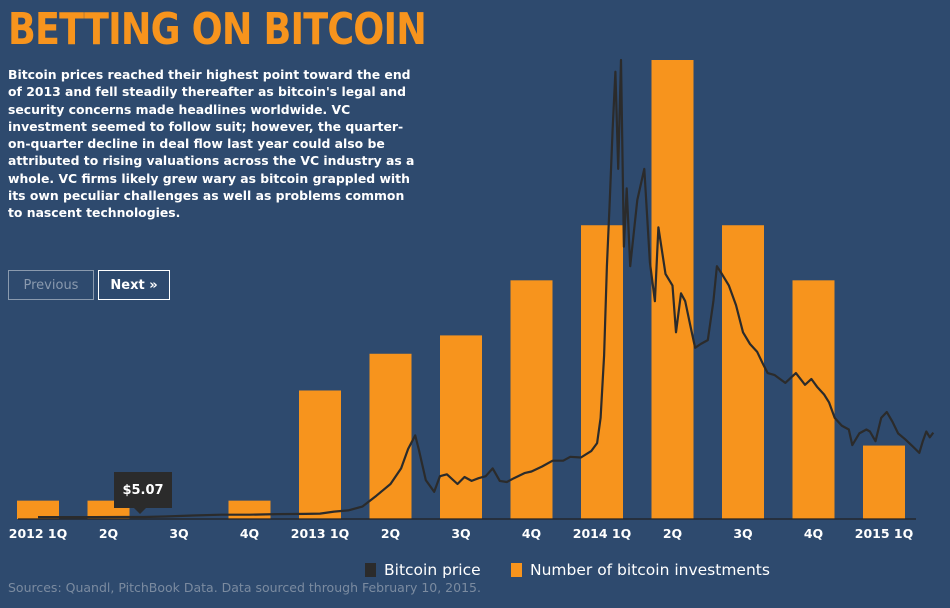 The image size is (950, 608). Describe the element at coordinates (217, 29) in the screenshot. I see `page-title: BETTING ON BITCOIN` at that location.